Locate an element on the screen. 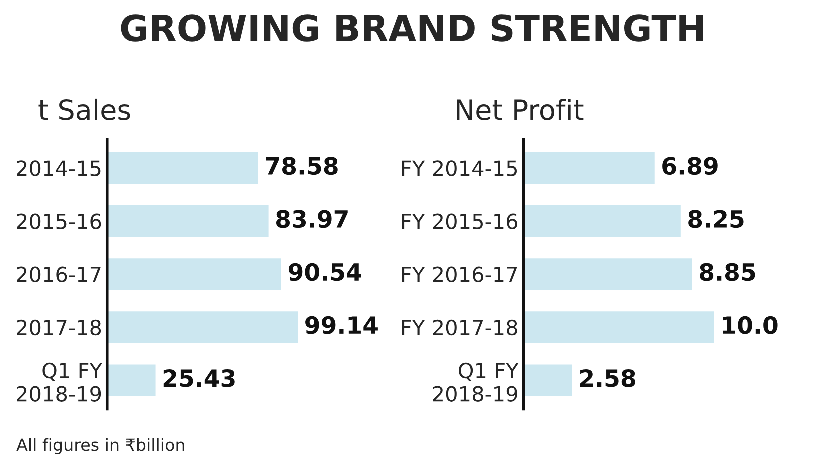  y-tick-label: 2014-15 is located at coordinates (59, 168).